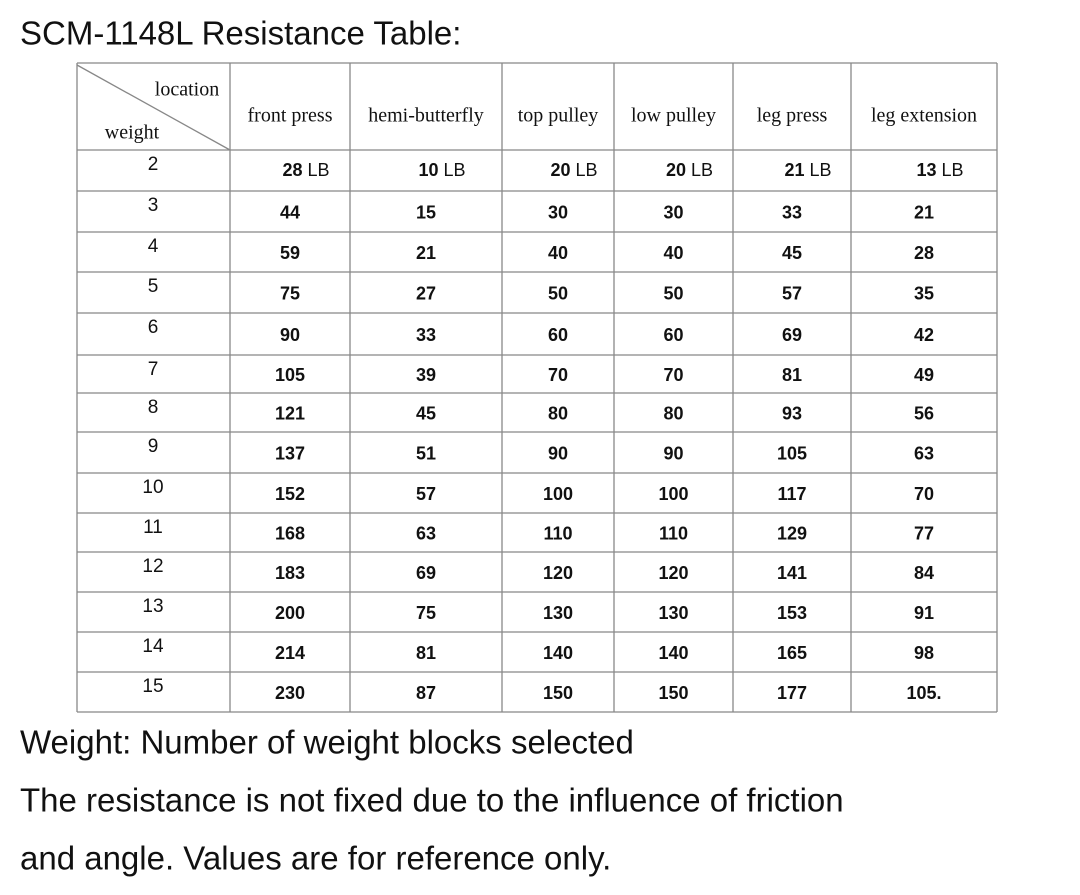  What do you see at coordinates (558, 613) in the screenshot?
I see `cell: 130` at bounding box center [558, 613].